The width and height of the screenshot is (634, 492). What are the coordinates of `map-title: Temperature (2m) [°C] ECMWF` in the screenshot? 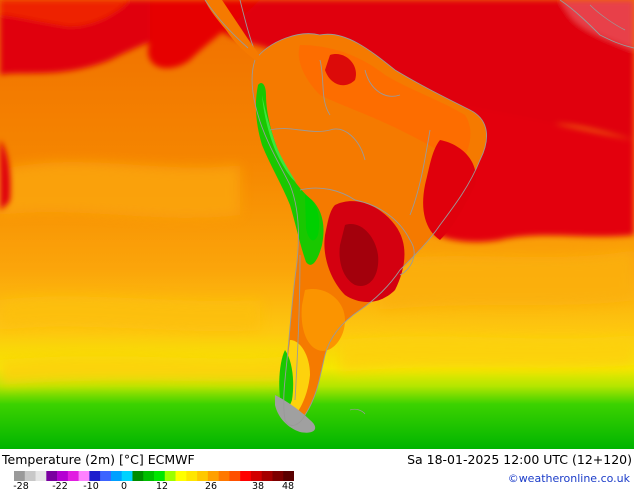 It's located at (98, 459).